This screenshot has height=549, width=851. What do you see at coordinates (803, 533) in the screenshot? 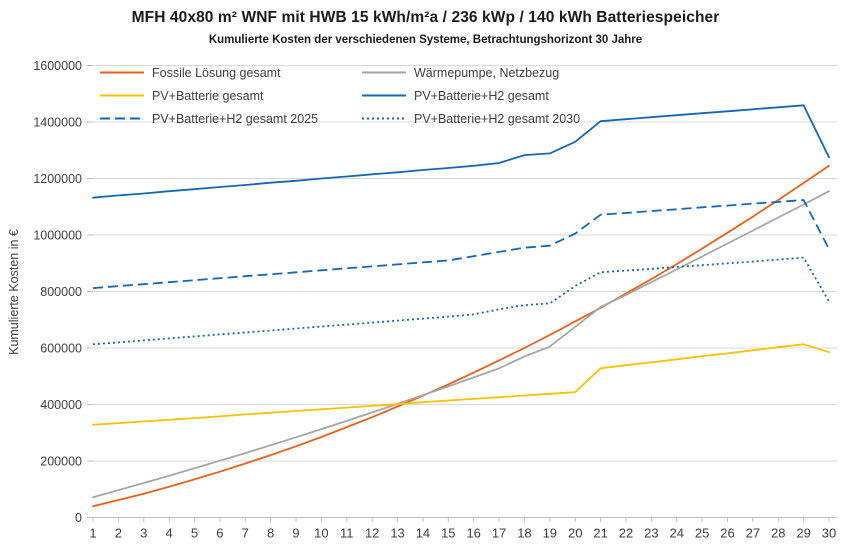
I see `x-tick-label: 29` at bounding box center [803, 533].